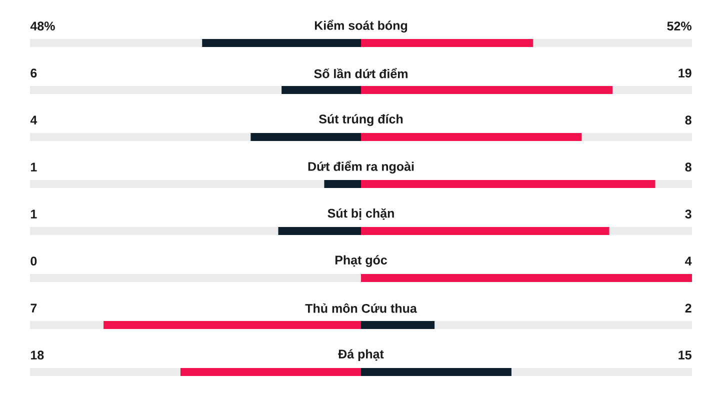 The image size is (720, 393). What do you see at coordinates (361, 261) in the screenshot?
I see `category-label: Phạt góc` at bounding box center [361, 261].